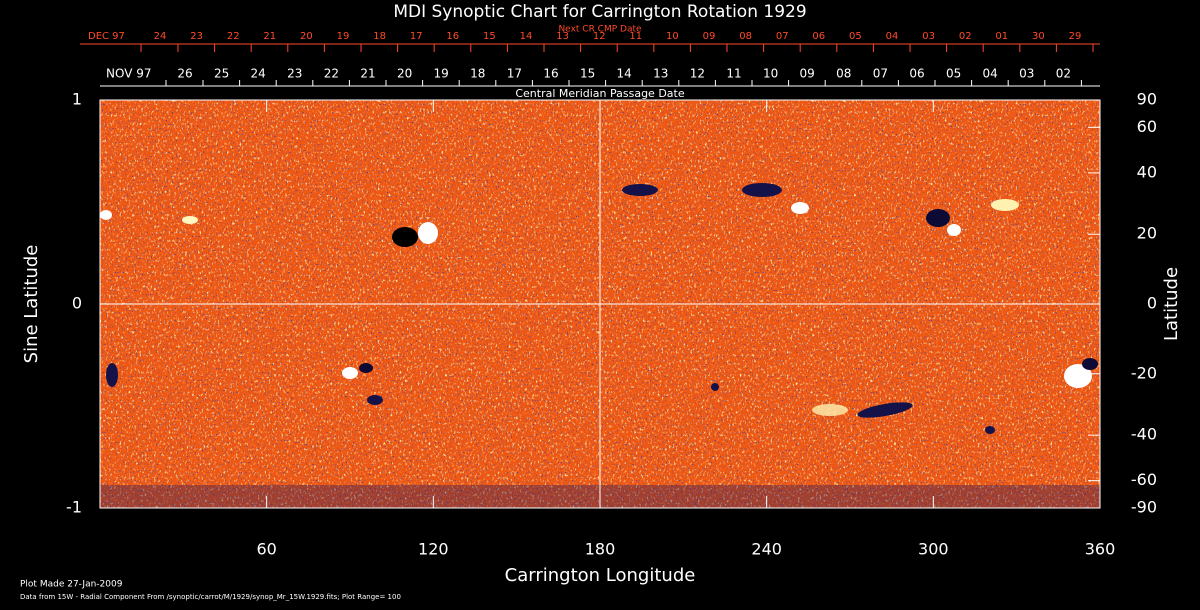  Describe the element at coordinates (343, 36) in the screenshot. I see `top-date-label: 19` at that location.